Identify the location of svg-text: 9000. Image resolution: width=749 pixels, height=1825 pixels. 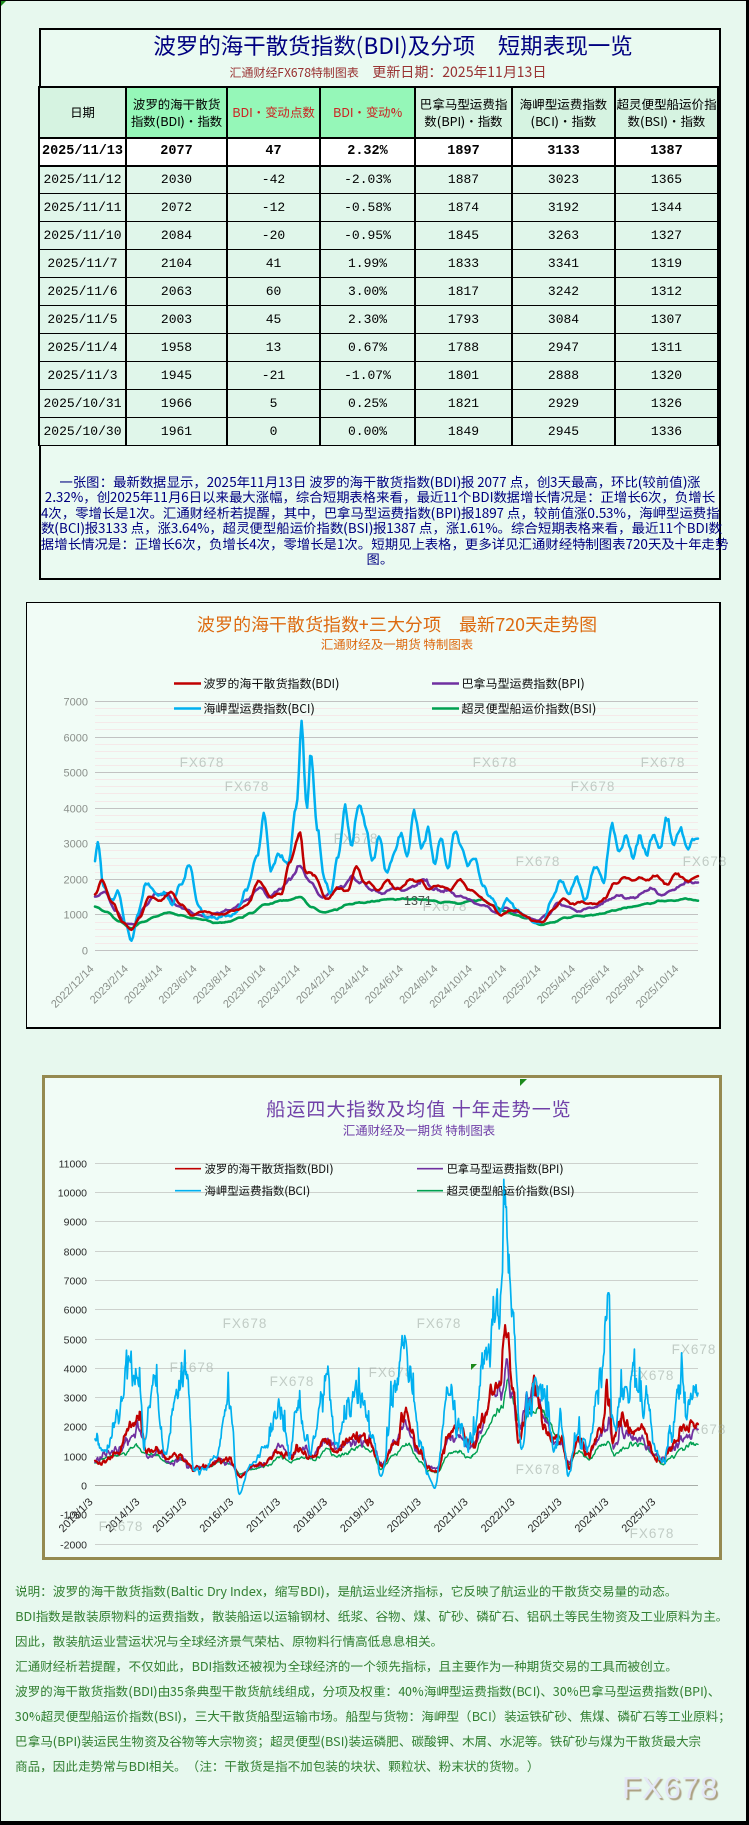
(76, 1222).